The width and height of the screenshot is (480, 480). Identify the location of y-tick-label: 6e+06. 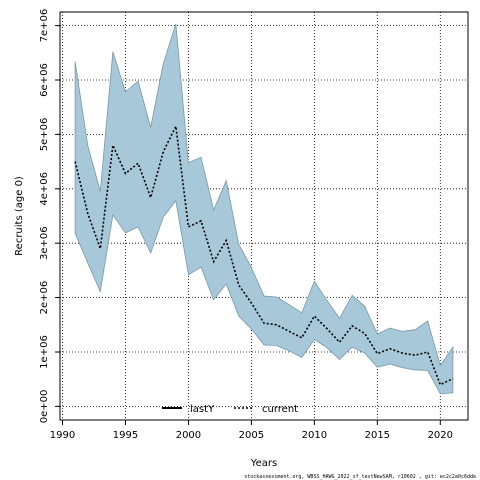
(44, 80).